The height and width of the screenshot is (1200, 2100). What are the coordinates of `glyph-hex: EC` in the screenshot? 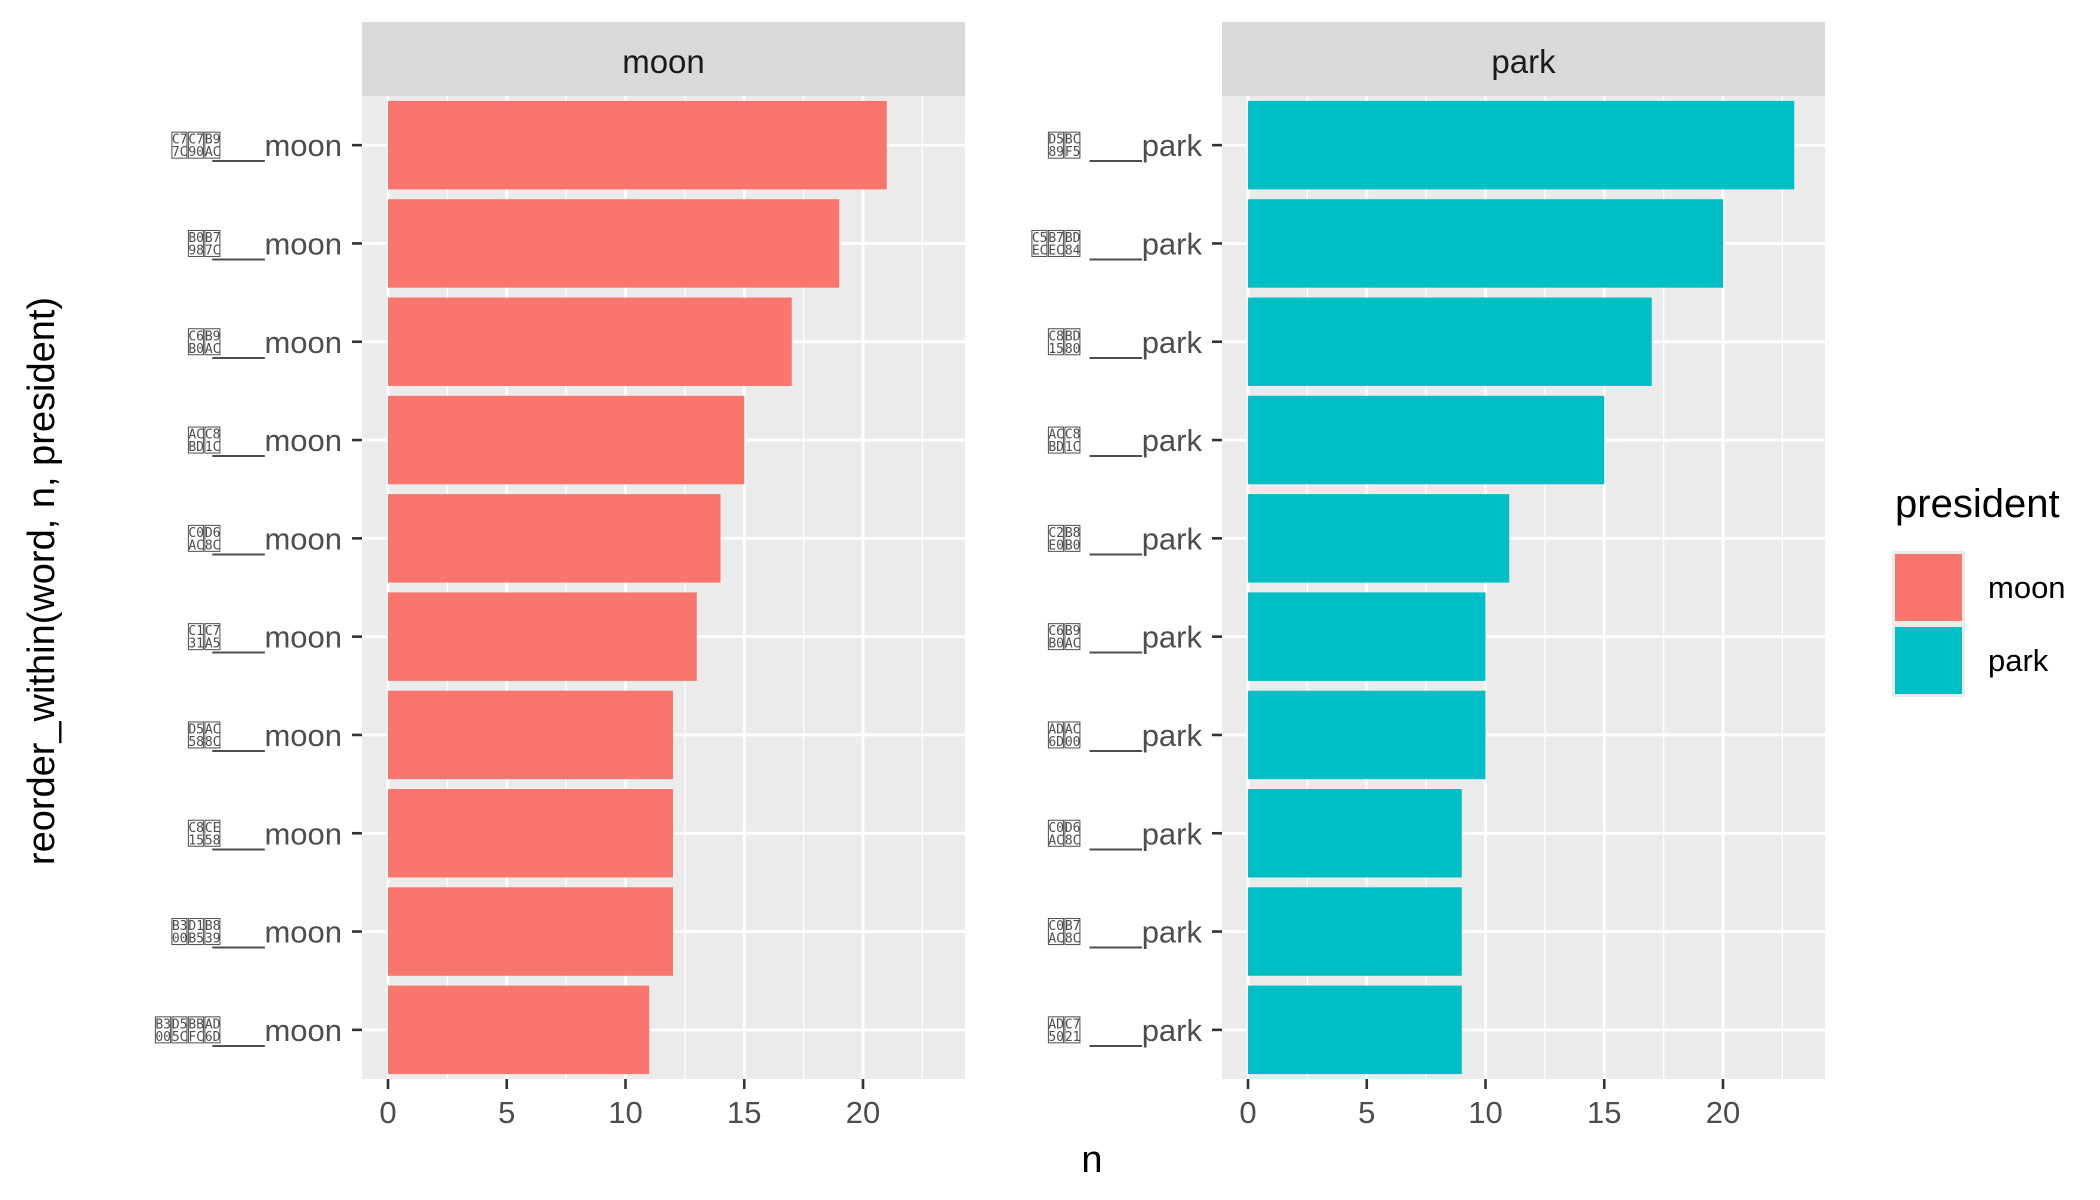 It's located at (1056, 250).